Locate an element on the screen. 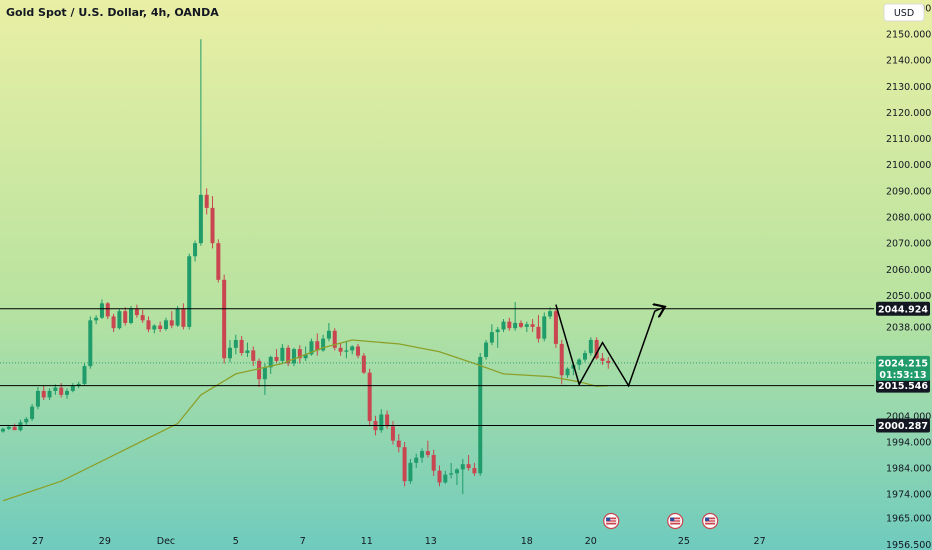 The image size is (932, 550). projection-layer is located at coordinates (609, 346).